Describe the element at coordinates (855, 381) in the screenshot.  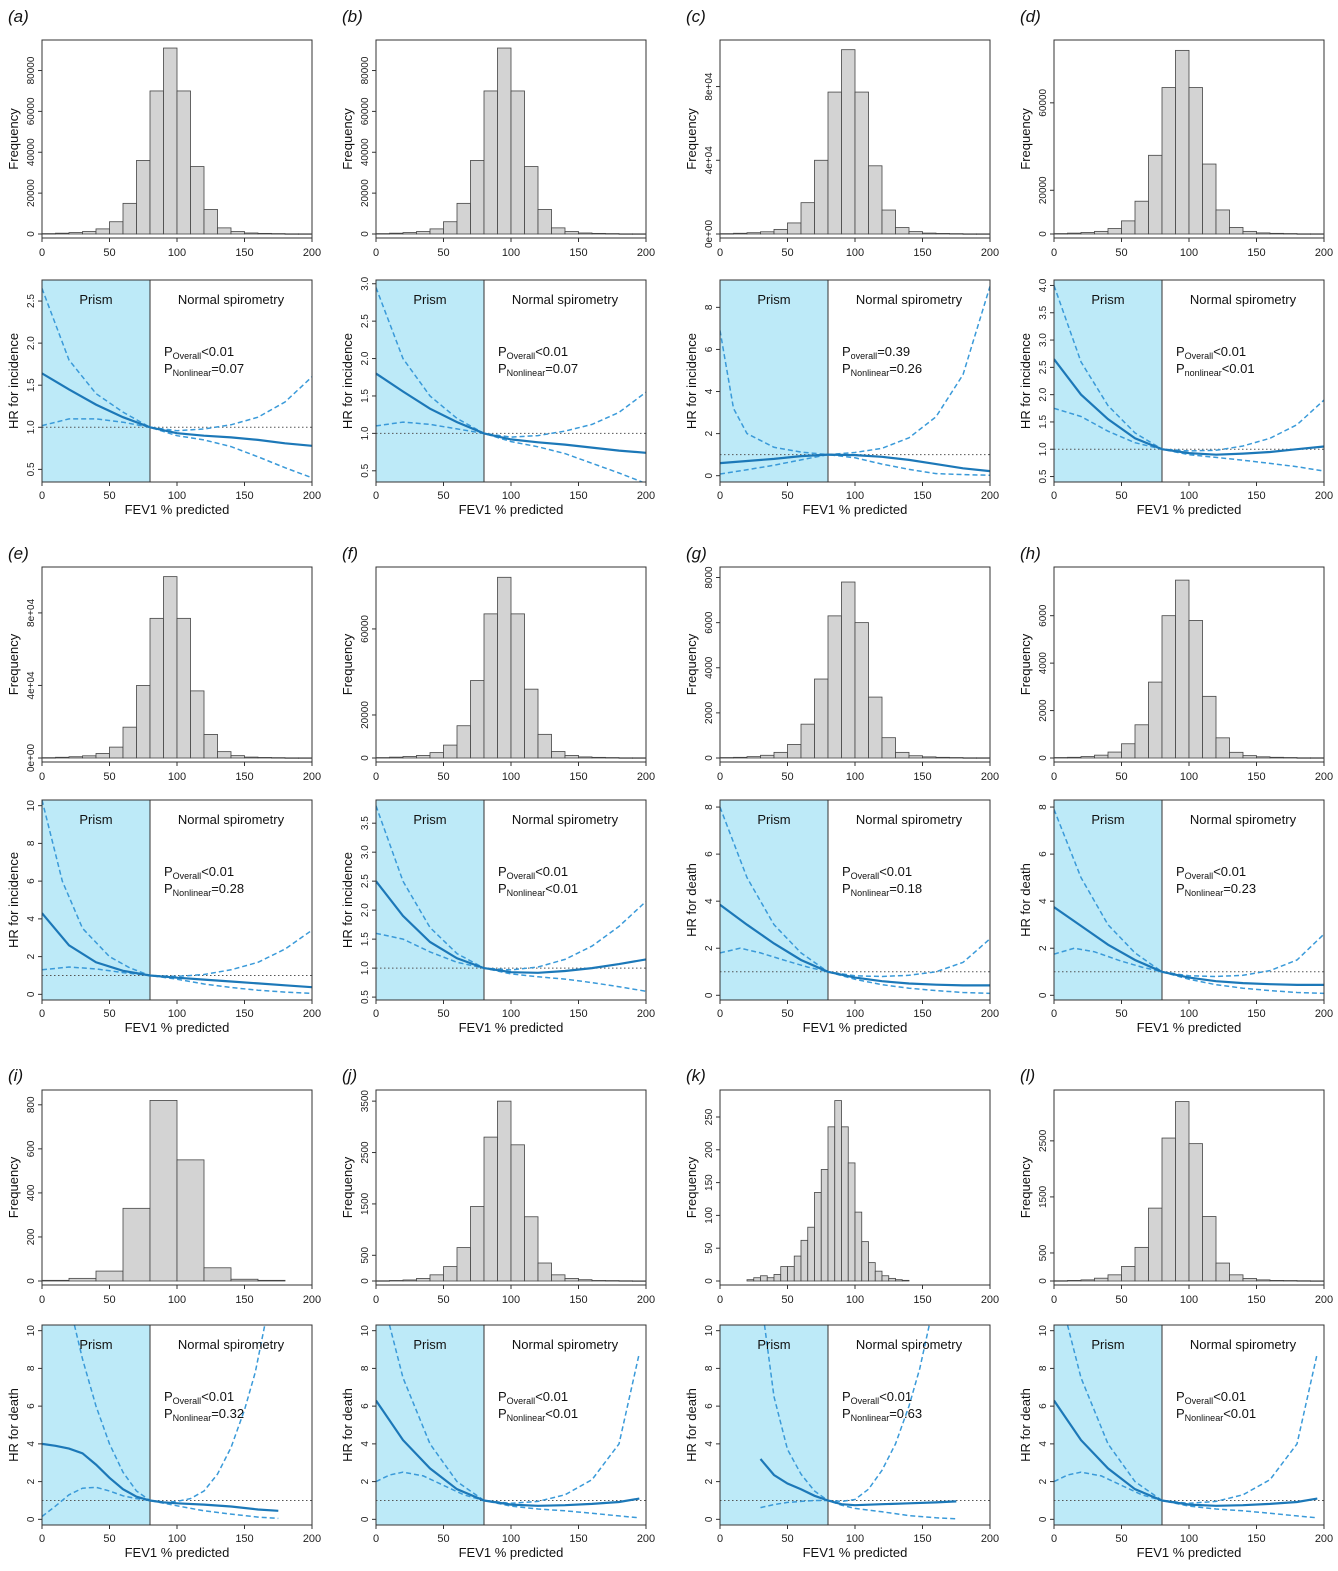
I see `curves` at that location.